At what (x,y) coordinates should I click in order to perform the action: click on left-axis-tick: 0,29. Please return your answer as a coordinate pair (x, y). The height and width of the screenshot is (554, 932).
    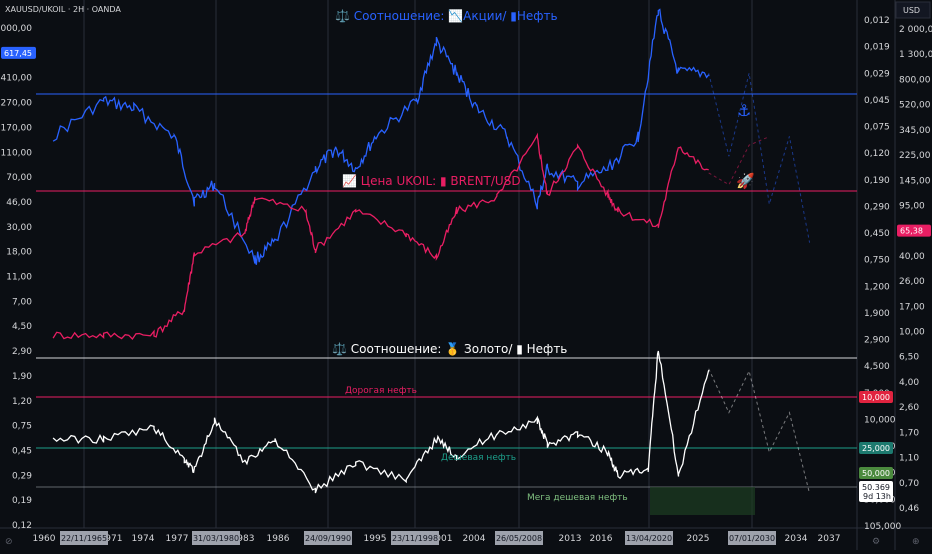
    Looking at the image, I should click on (22, 476).